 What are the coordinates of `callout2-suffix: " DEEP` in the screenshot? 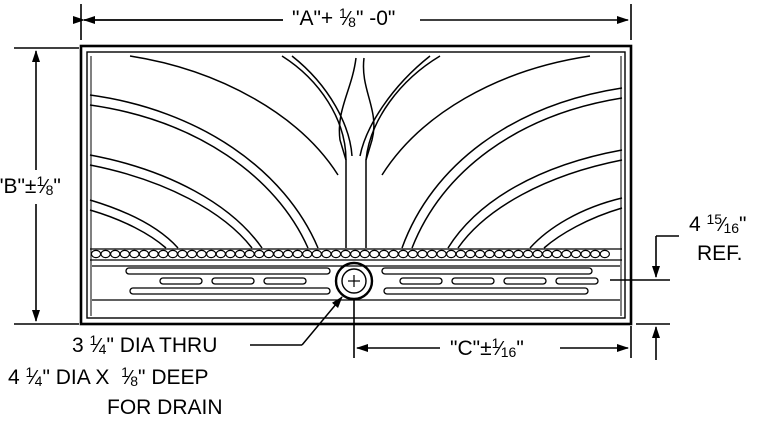 It's located at (173, 377).